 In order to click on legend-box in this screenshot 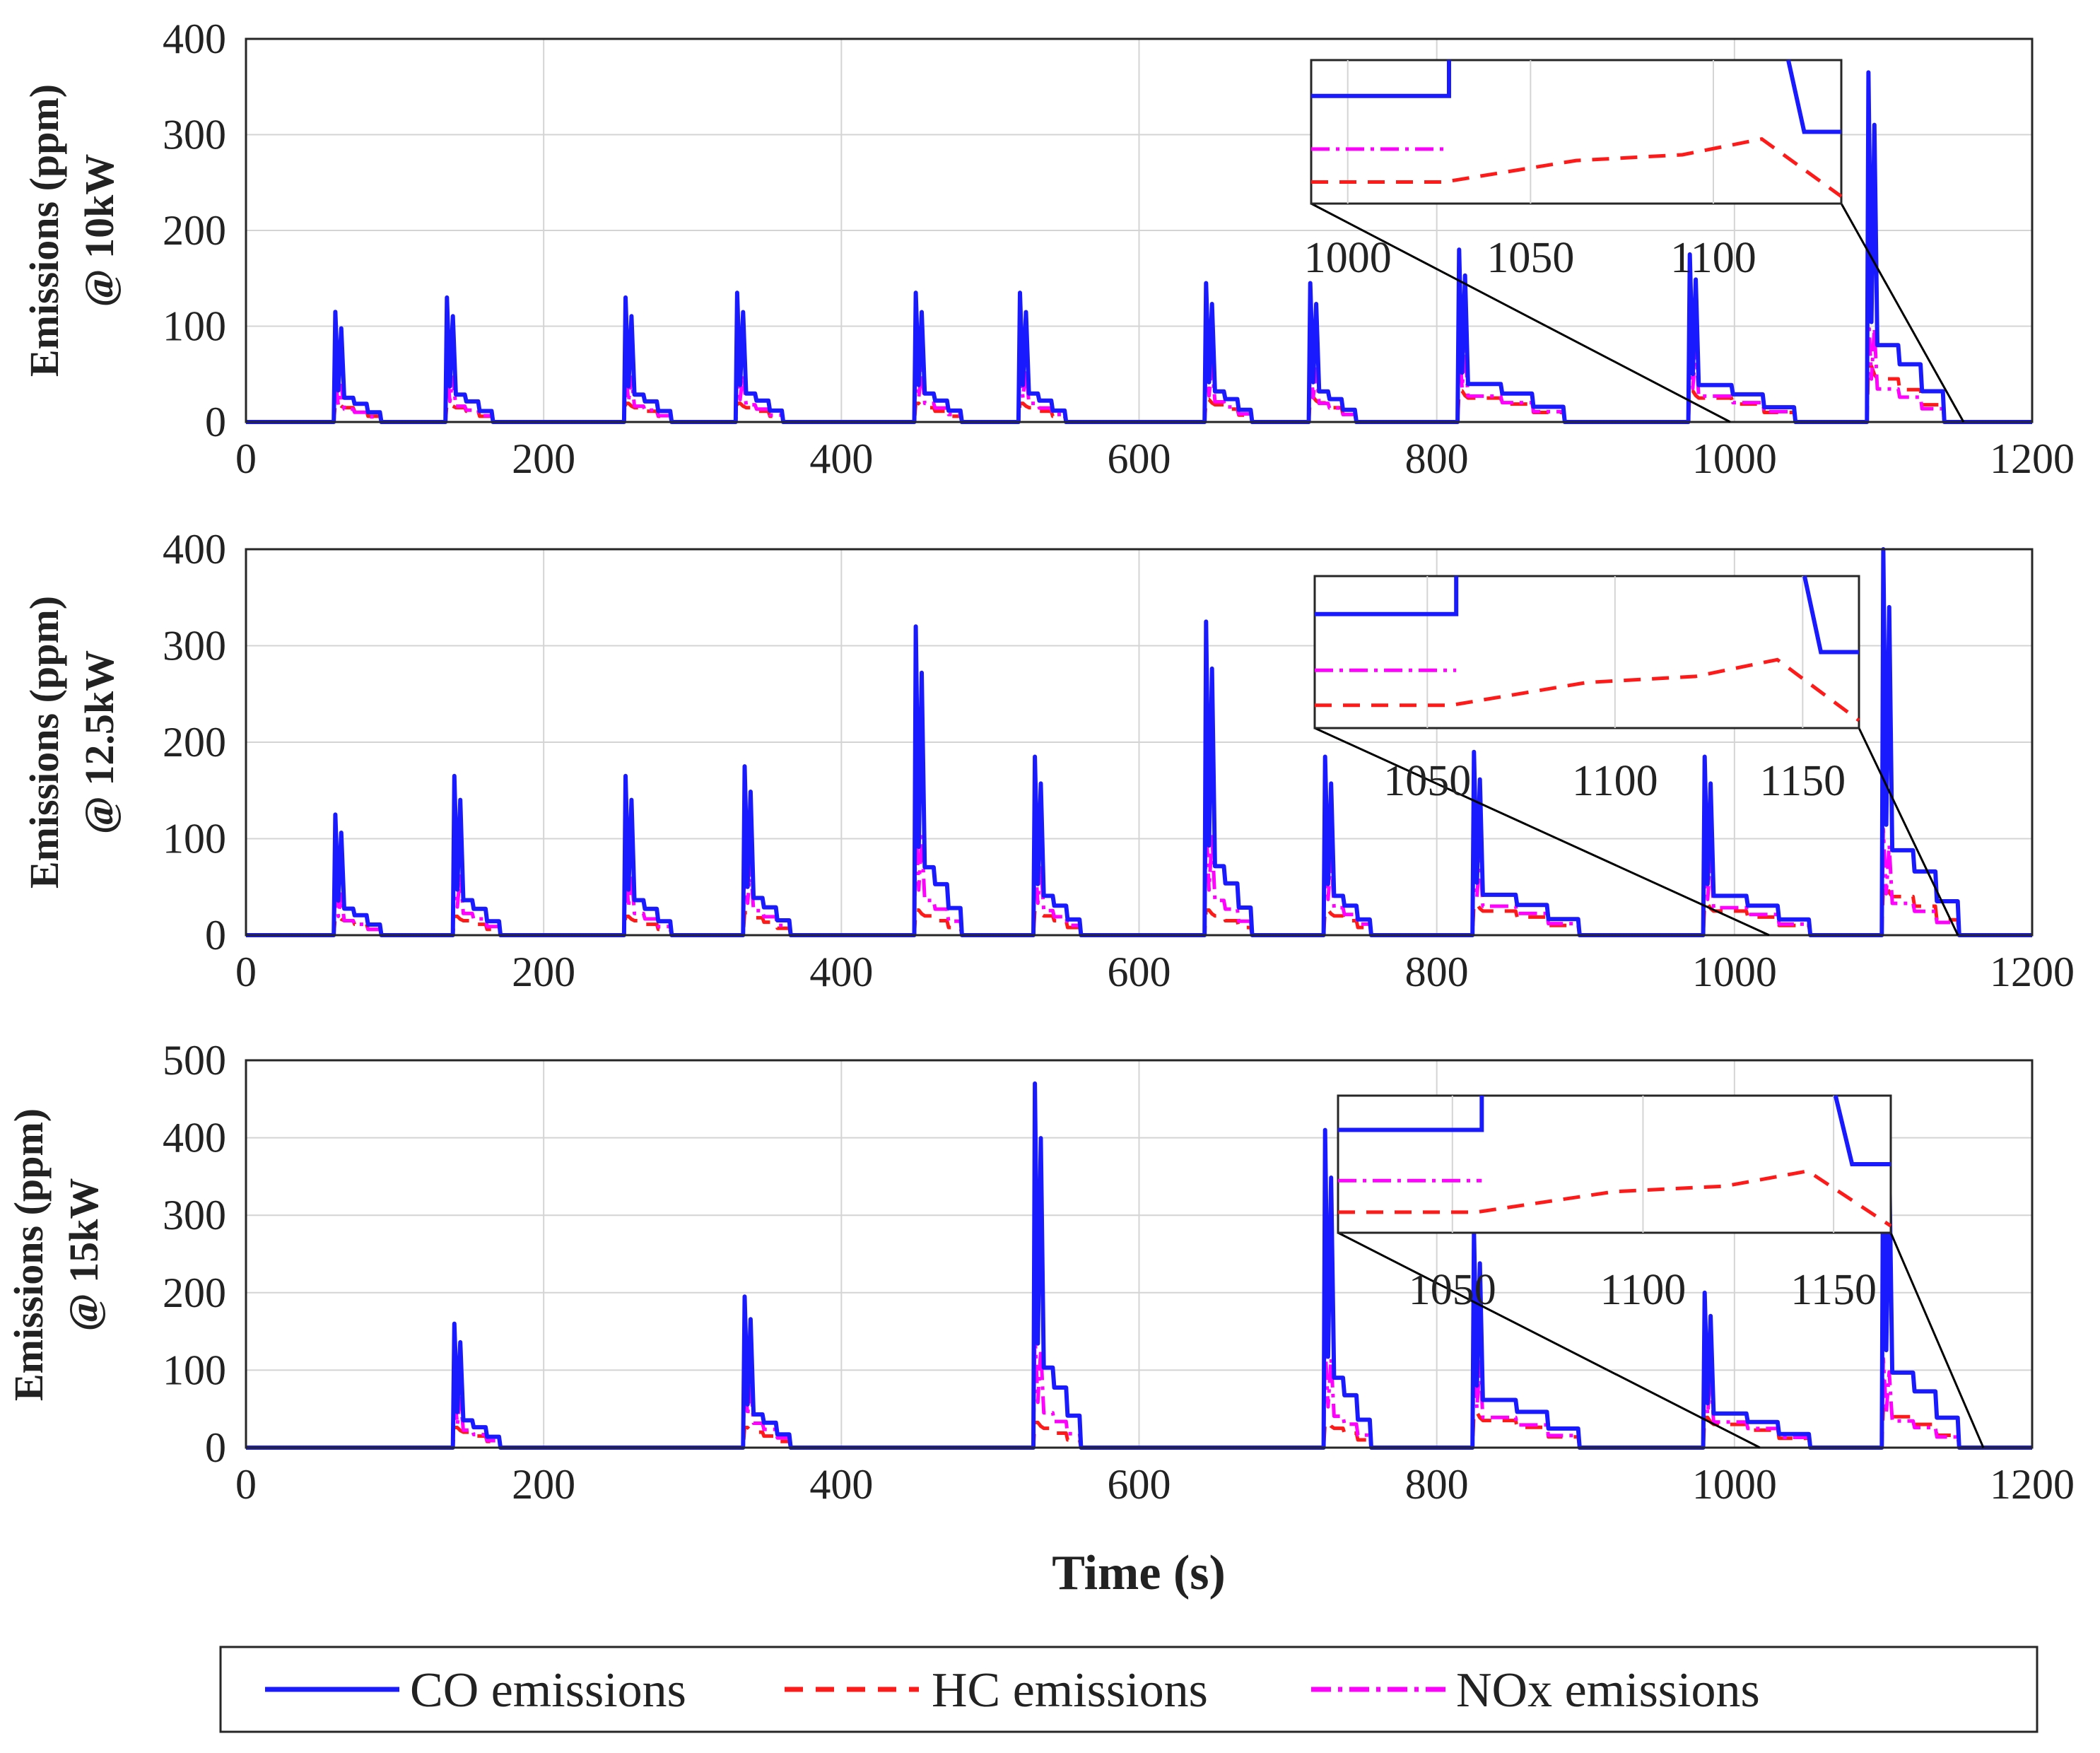, I will do `click(1129, 1690)`.